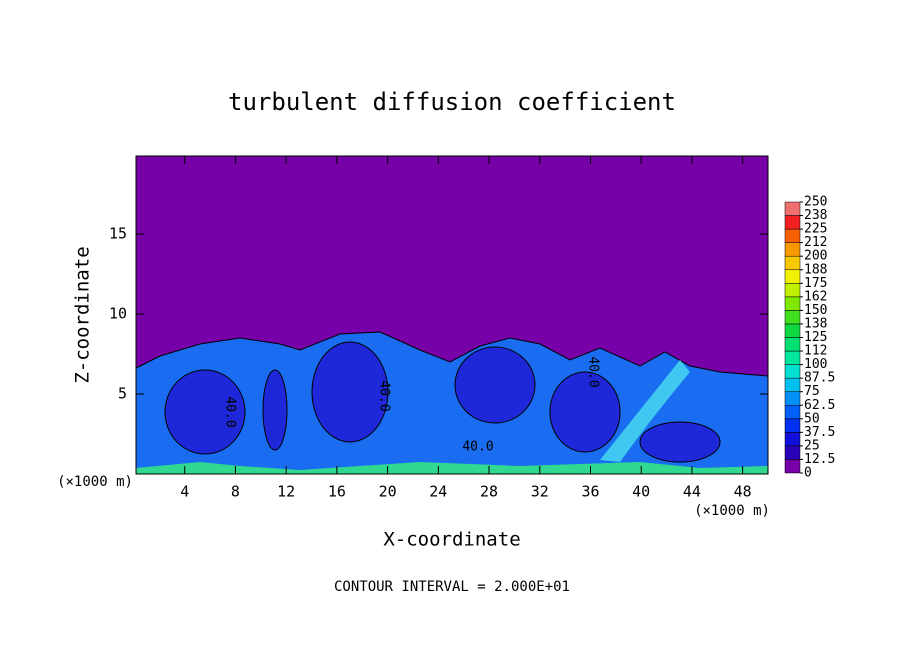 This screenshot has height=658, width=904. I want to click on x-tick-label: 16, so click(337, 492).